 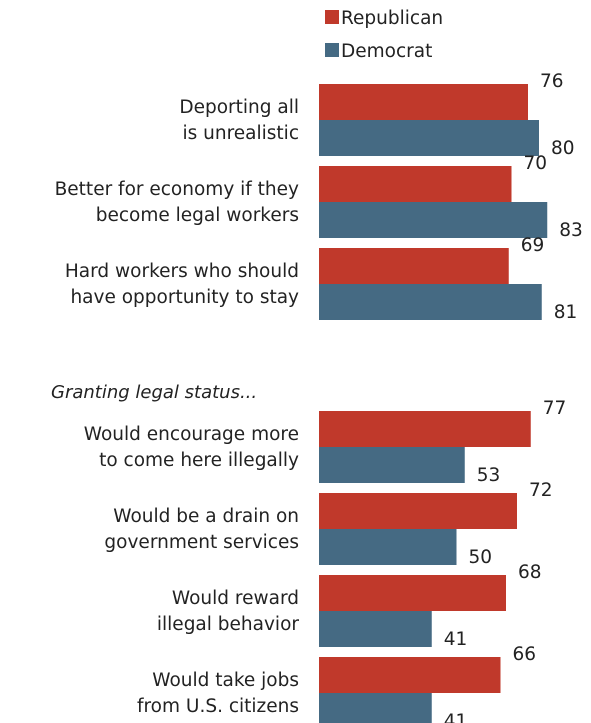 I want to click on legend-swatch-republican, so click(x=332, y=17).